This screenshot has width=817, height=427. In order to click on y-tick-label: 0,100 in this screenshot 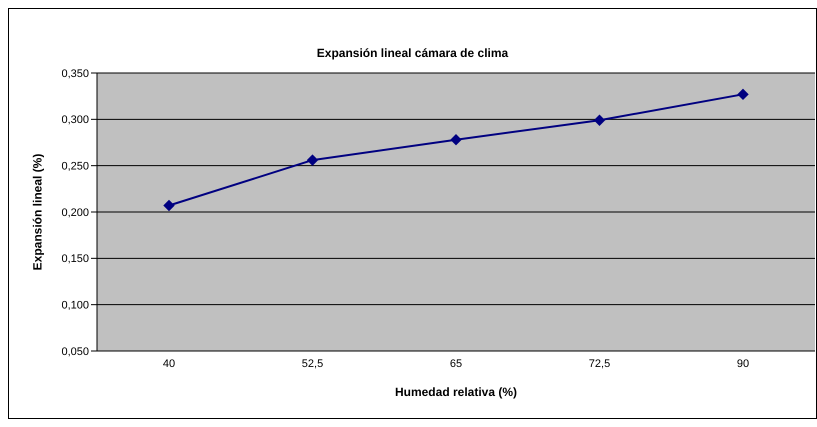, I will do `click(75, 306)`.